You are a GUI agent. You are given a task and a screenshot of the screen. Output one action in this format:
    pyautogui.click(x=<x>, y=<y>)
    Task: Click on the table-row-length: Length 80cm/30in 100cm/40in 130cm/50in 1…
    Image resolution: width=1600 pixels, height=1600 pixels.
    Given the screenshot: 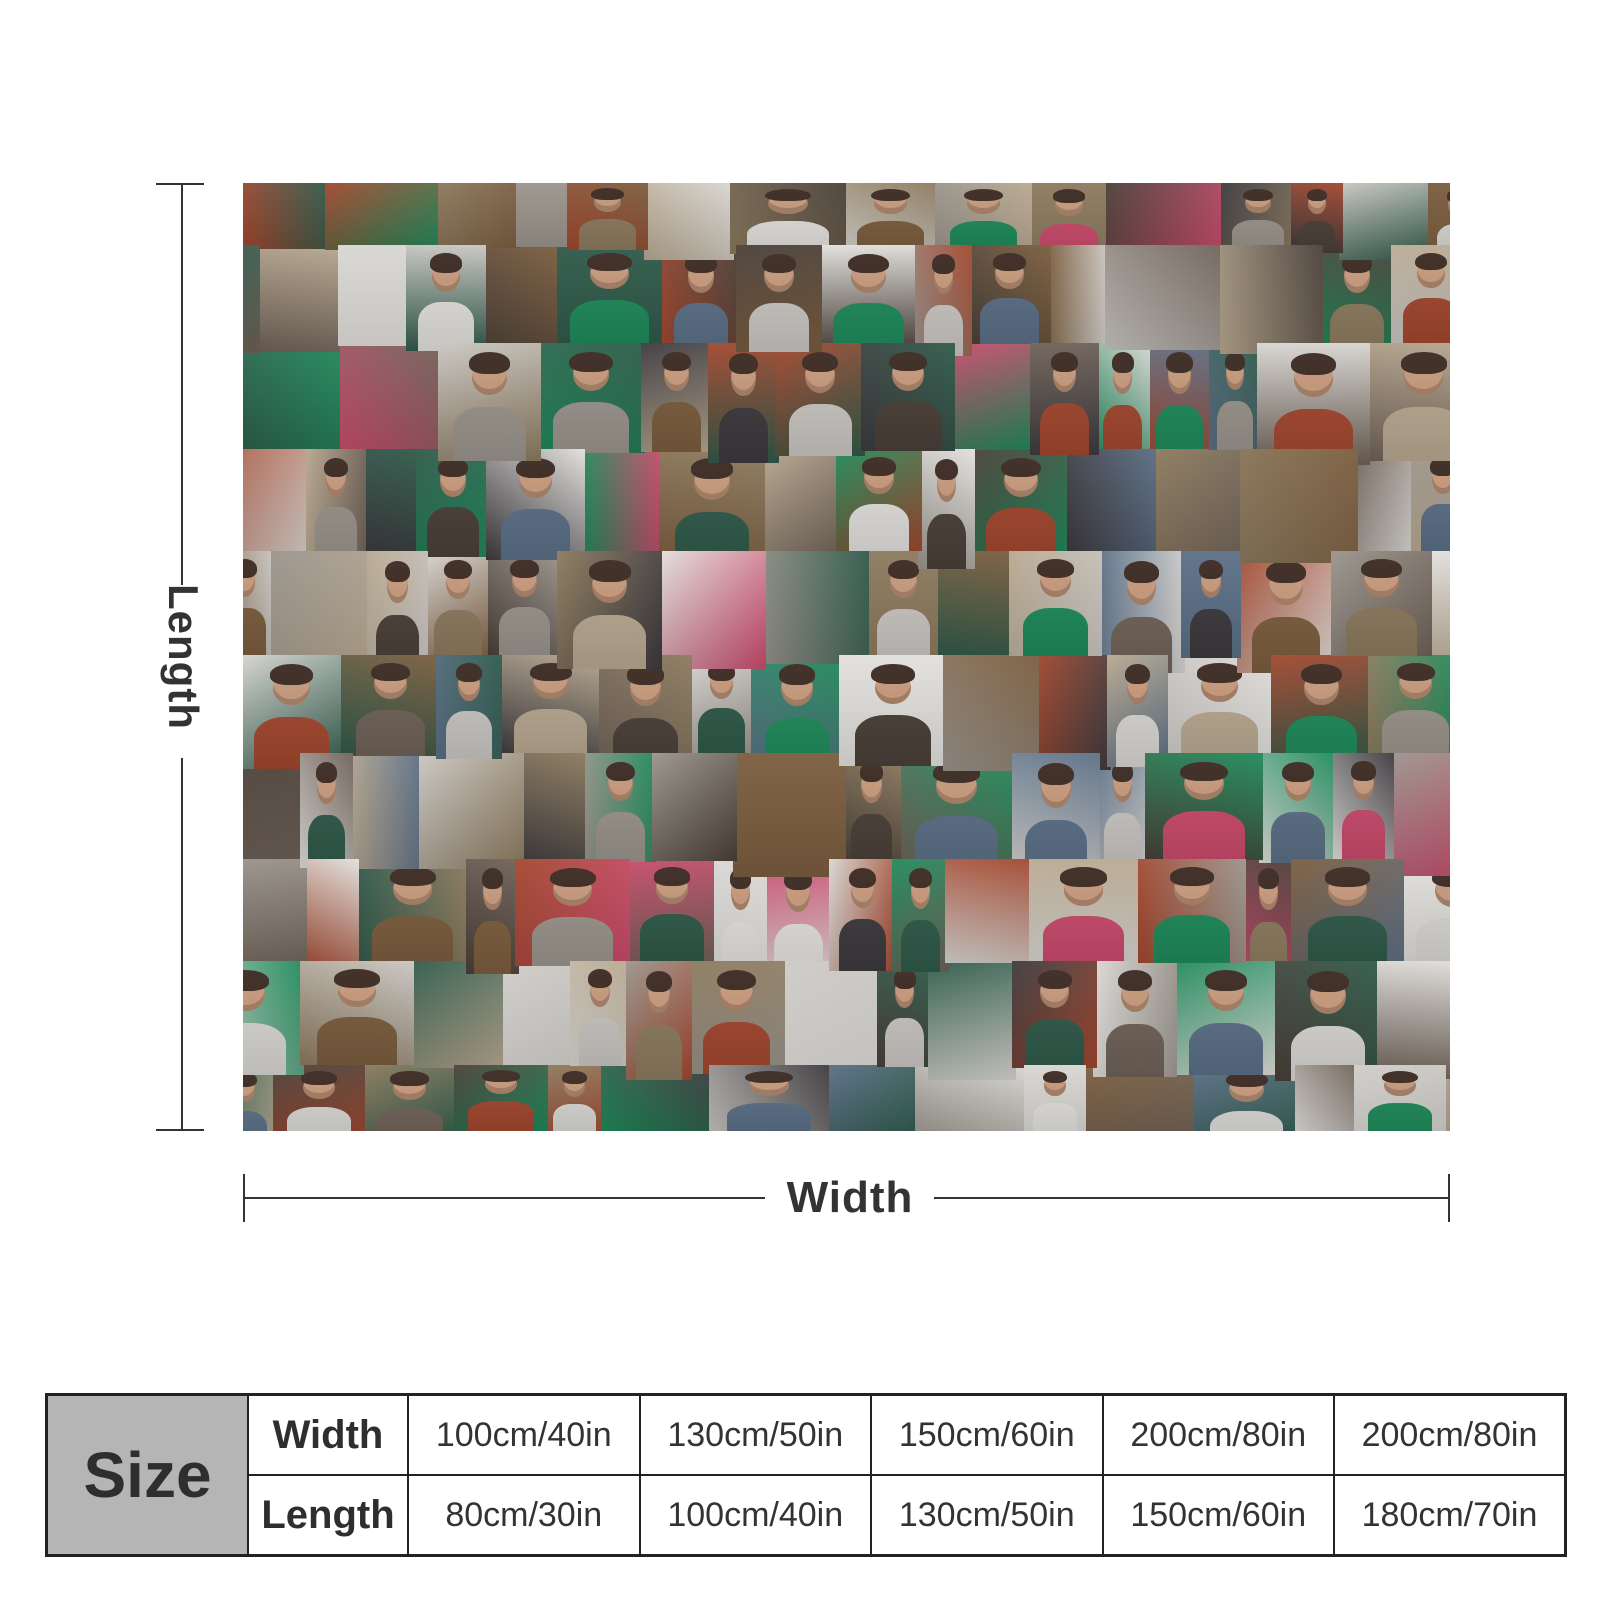 What is the action you would take?
    pyautogui.click(x=807, y=1515)
    